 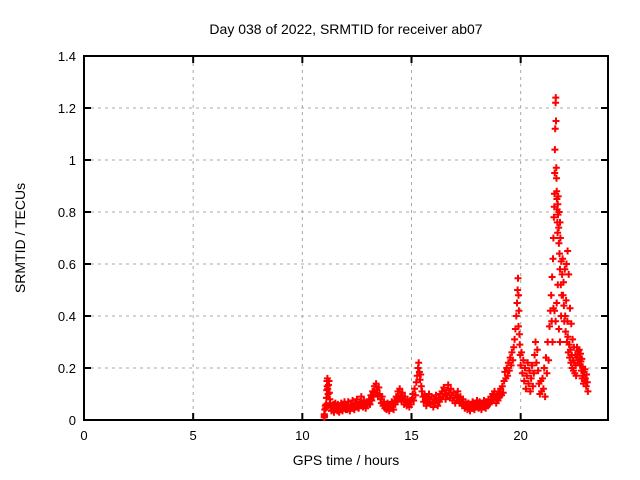 I want to click on y-tick-label: 0.6, so click(x=67, y=264).